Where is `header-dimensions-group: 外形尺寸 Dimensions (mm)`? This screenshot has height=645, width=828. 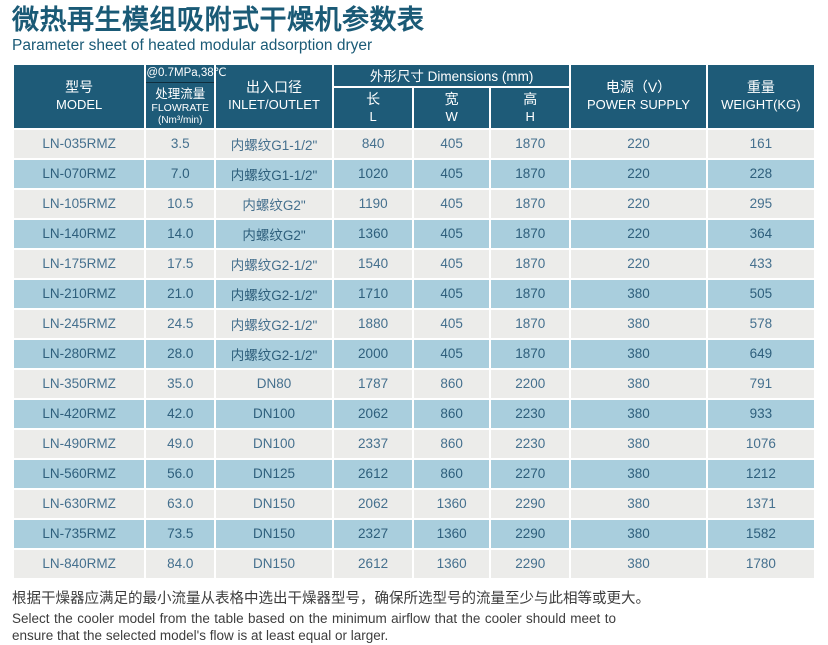
header-dimensions-group: 外形尺寸 Dimensions (mm) is located at coordinates (451, 75).